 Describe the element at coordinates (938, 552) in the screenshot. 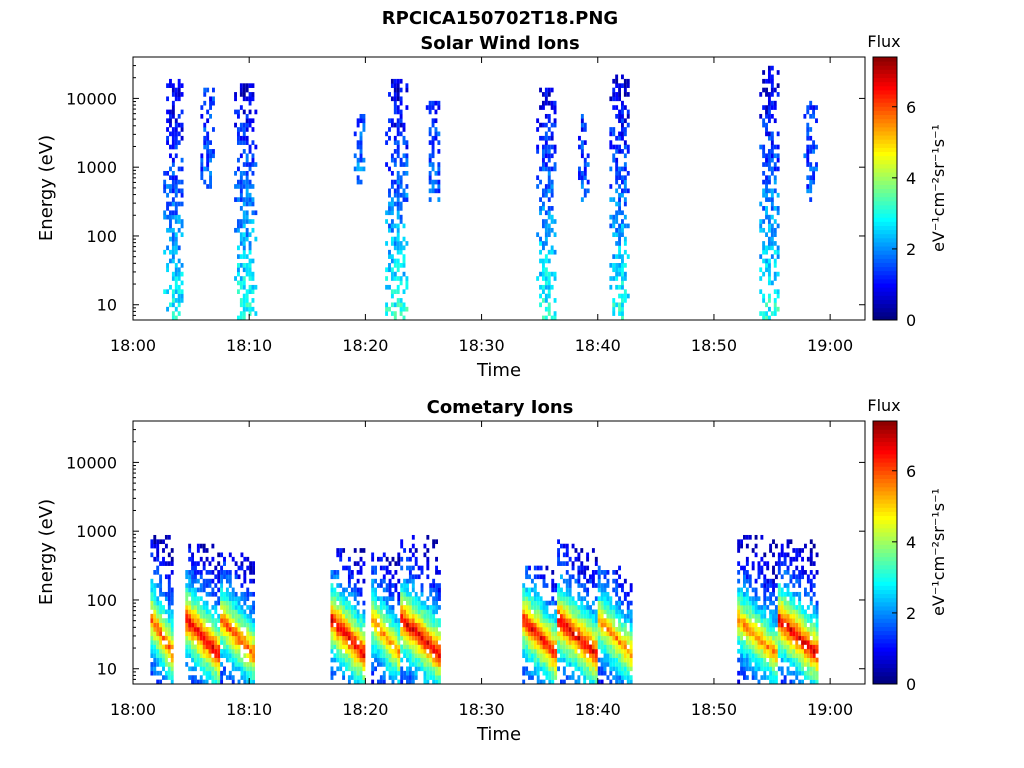

I see `colorbar-label: eV⁻¹cm⁻²sr⁻¹s⁻¹` at that location.